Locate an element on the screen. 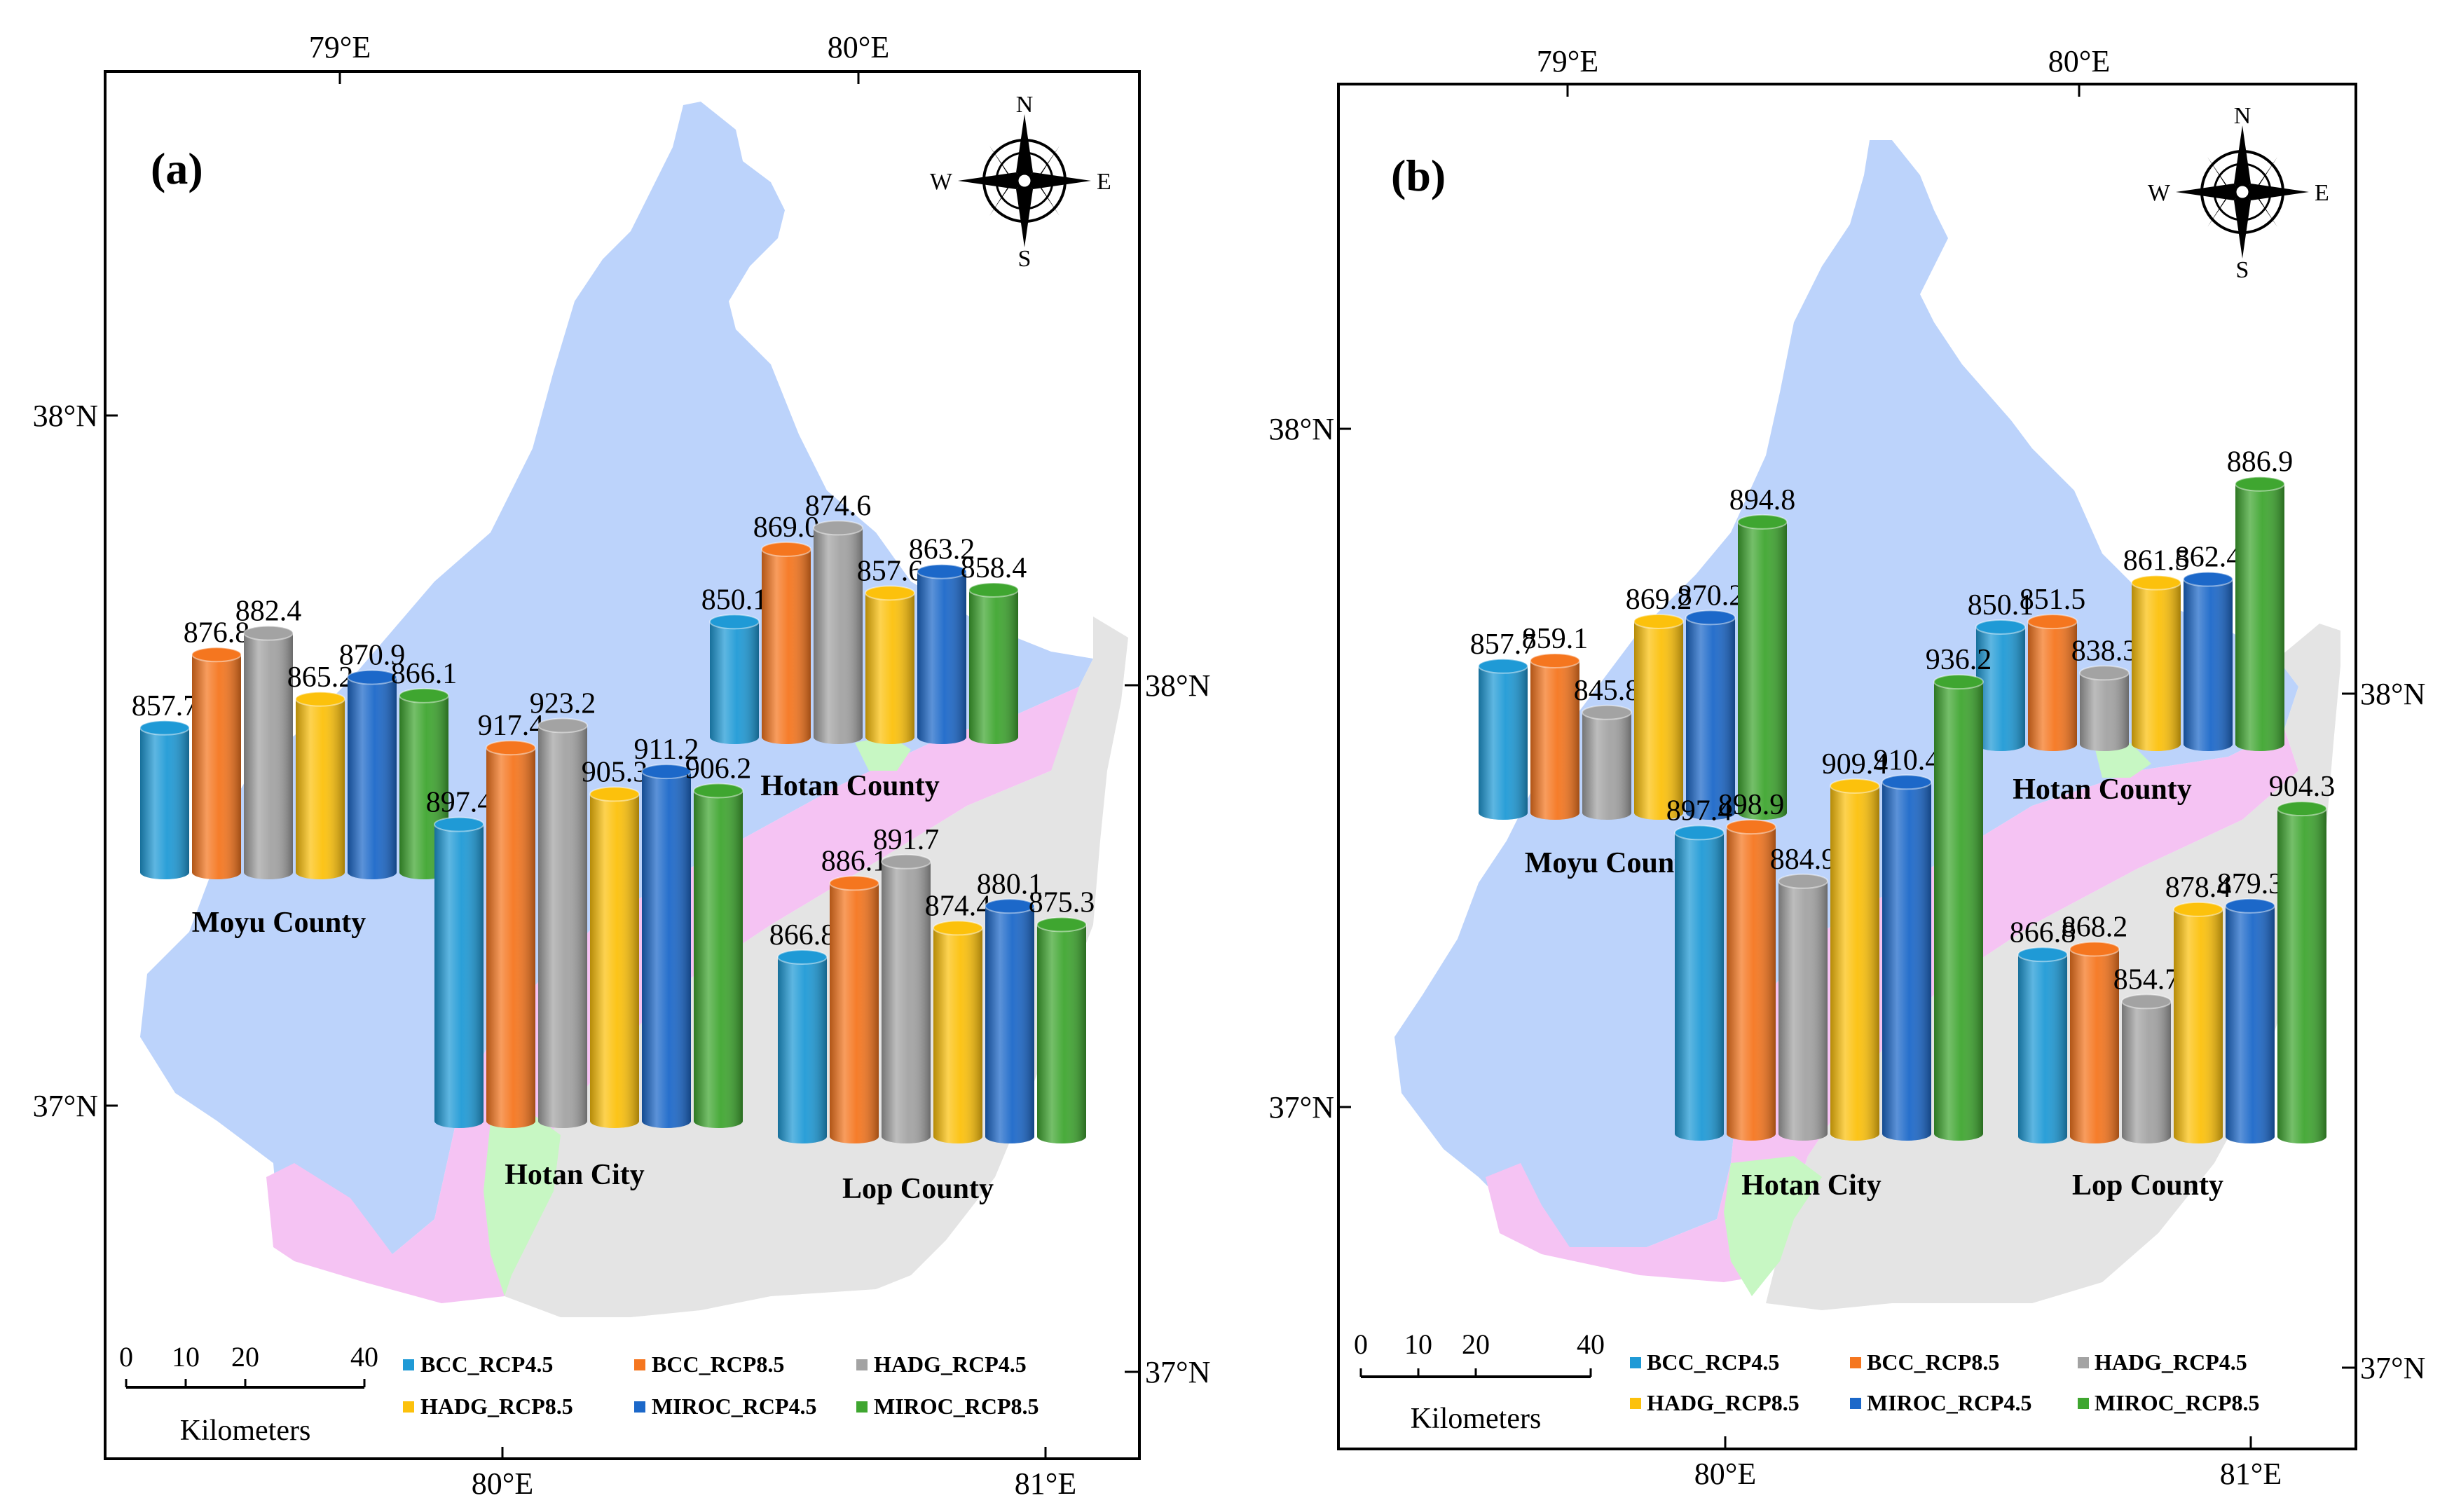  data-label: 862.4 is located at coordinates (2208, 558).